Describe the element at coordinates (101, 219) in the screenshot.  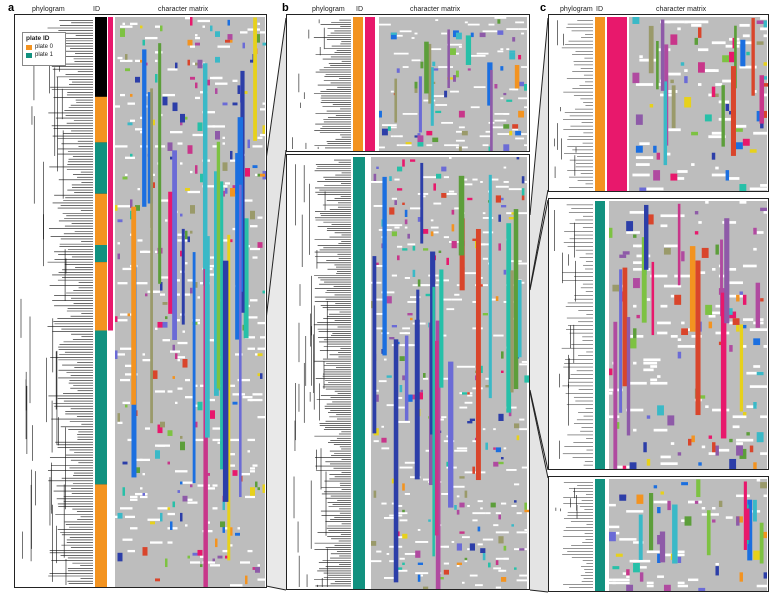
I see `plate-id-segment` at that location.